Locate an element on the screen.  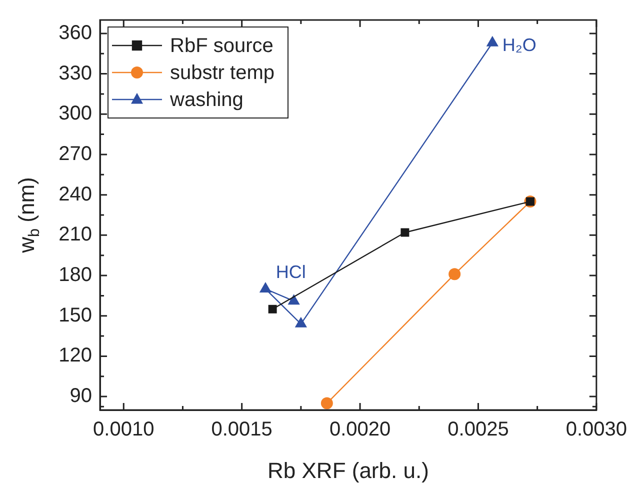
y-tick-label: 240 is located at coordinates (75, 194).